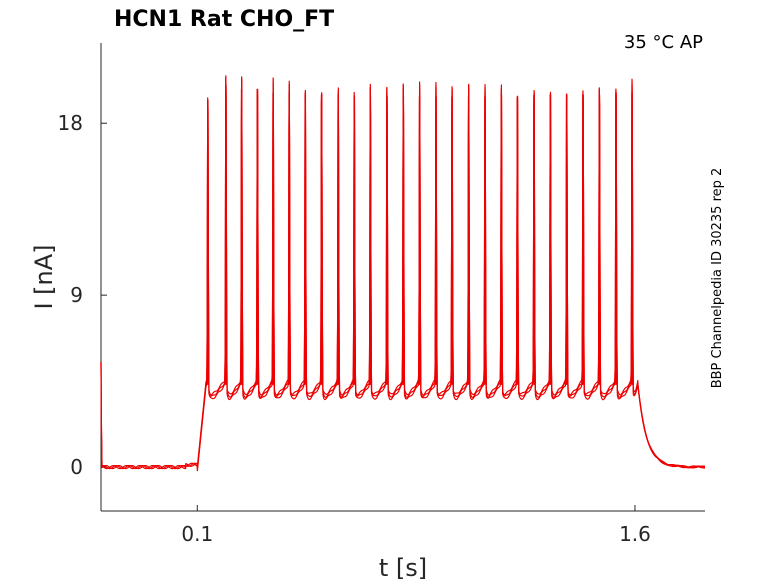  I want to click on x-tick-label: 0.1, so click(197, 534).